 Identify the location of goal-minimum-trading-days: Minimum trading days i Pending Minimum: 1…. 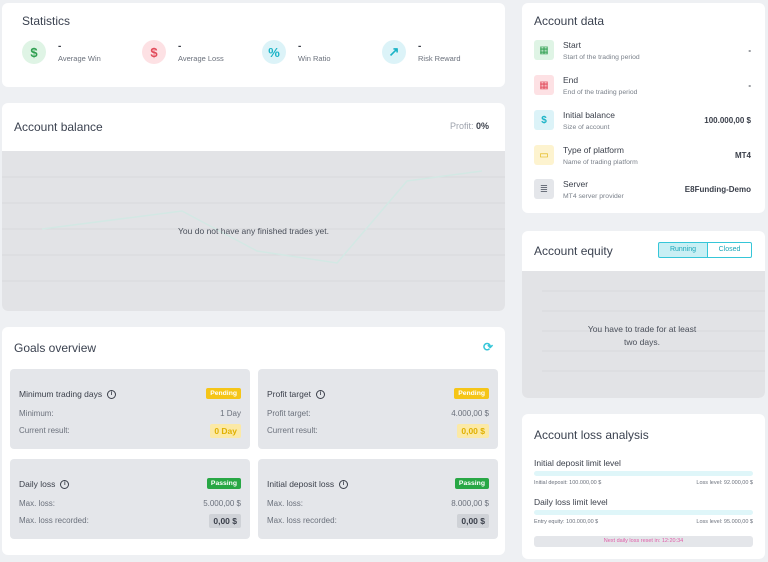
(130, 409).